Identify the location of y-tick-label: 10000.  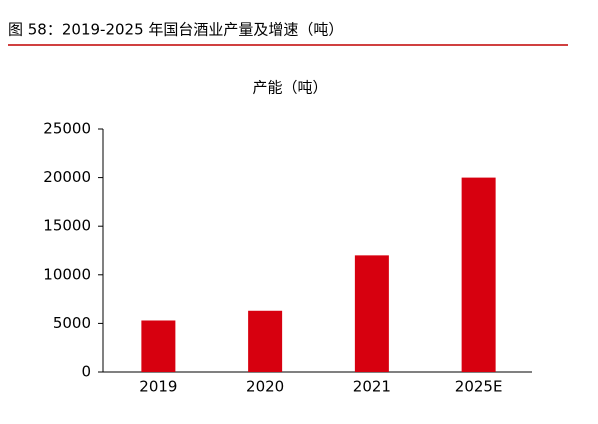
(67, 274).